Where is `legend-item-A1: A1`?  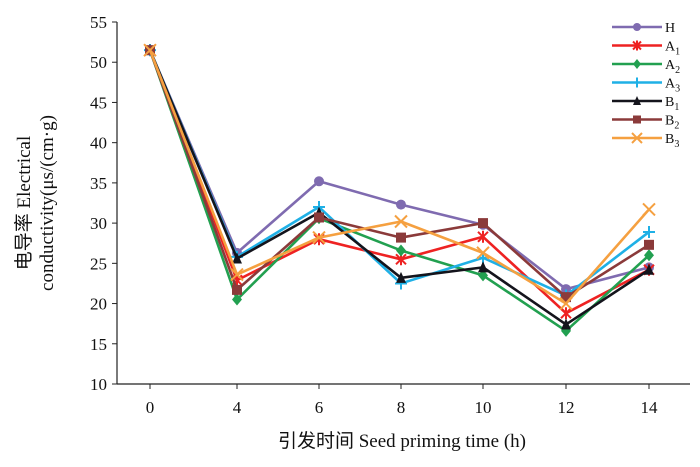 legend-item-A1: A1 is located at coordinates (646, 49).